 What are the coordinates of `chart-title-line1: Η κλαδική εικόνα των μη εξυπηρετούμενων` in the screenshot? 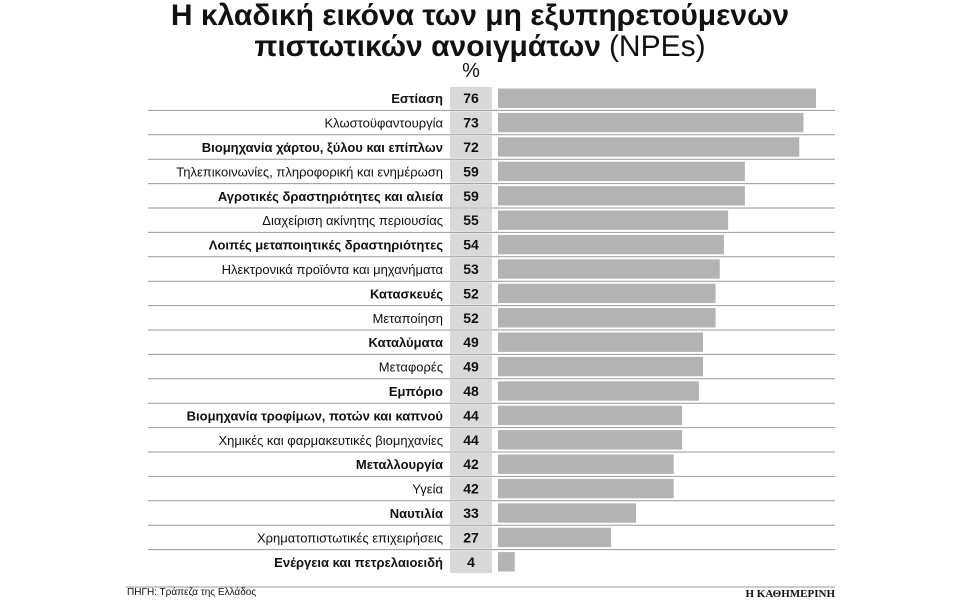 It's located at (480, 16).